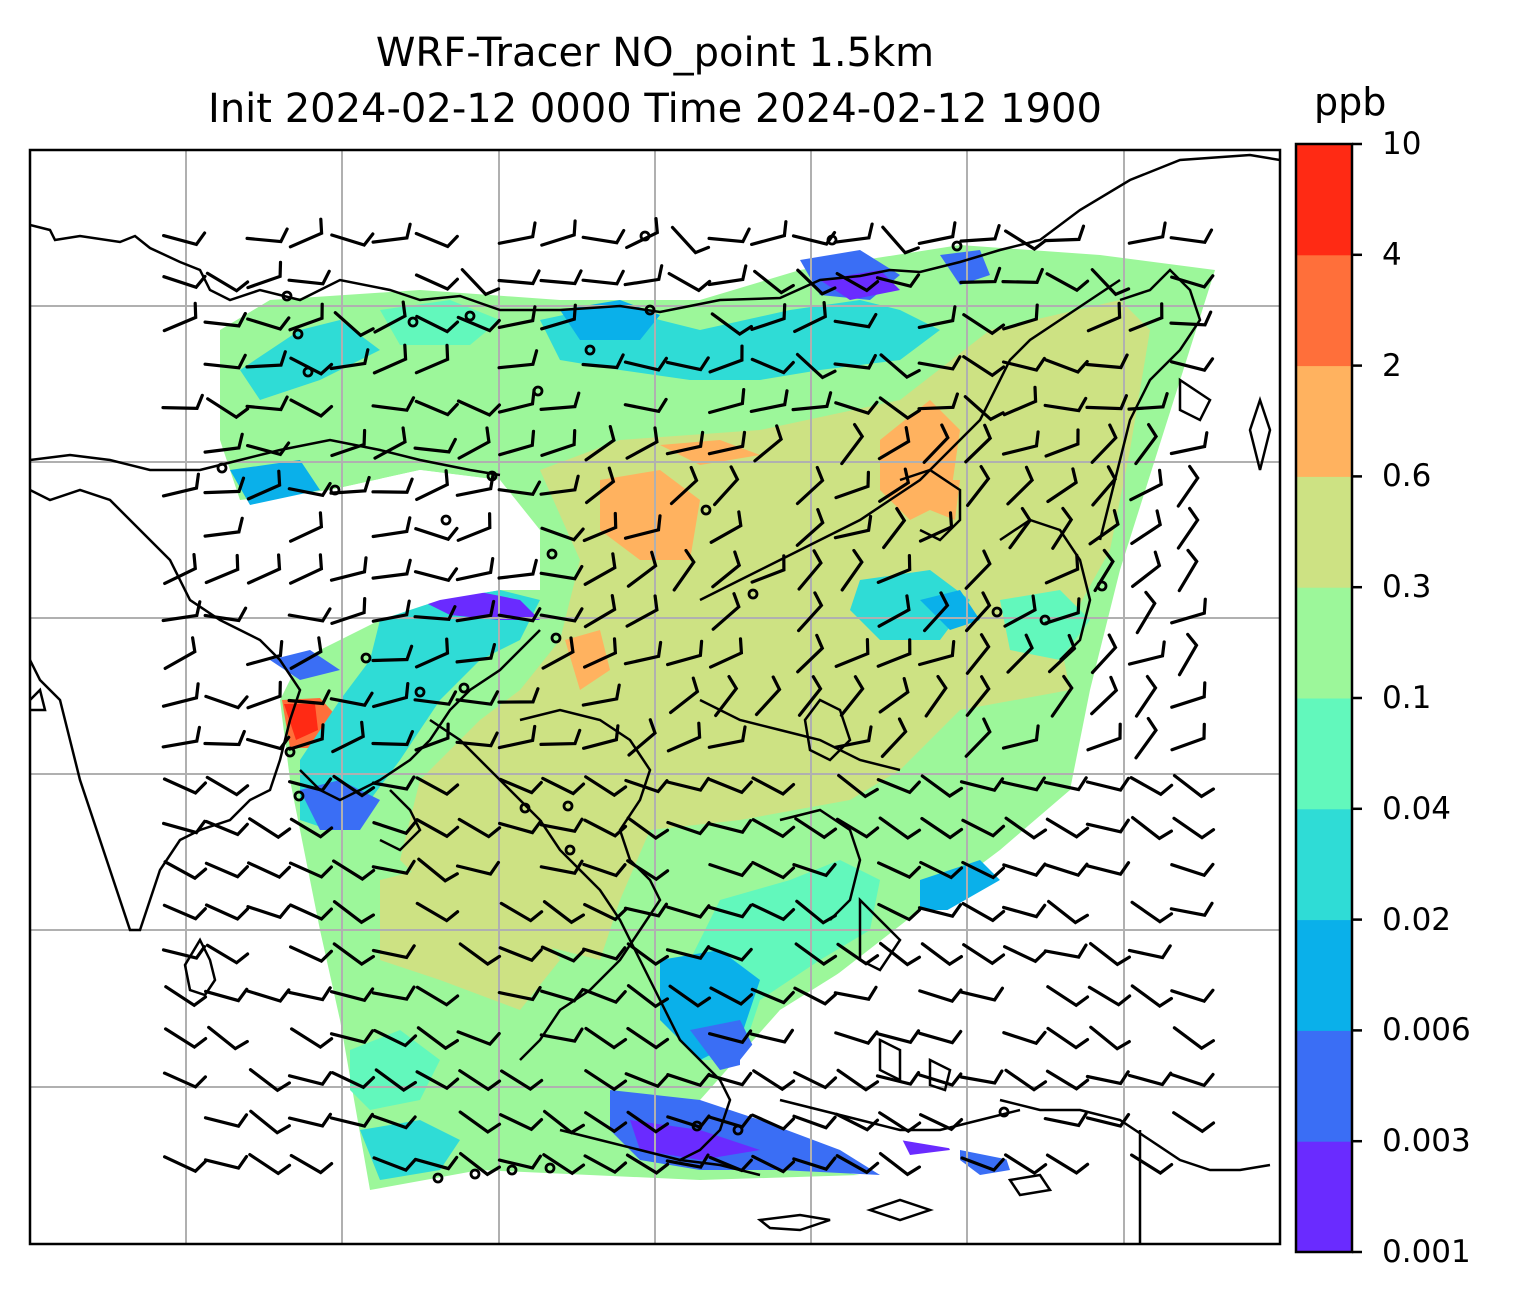  What do you see at coordinates (1324, 1086) in the screenshot?
I see `colorbar-bin` at bounding box center [1324, 1086].